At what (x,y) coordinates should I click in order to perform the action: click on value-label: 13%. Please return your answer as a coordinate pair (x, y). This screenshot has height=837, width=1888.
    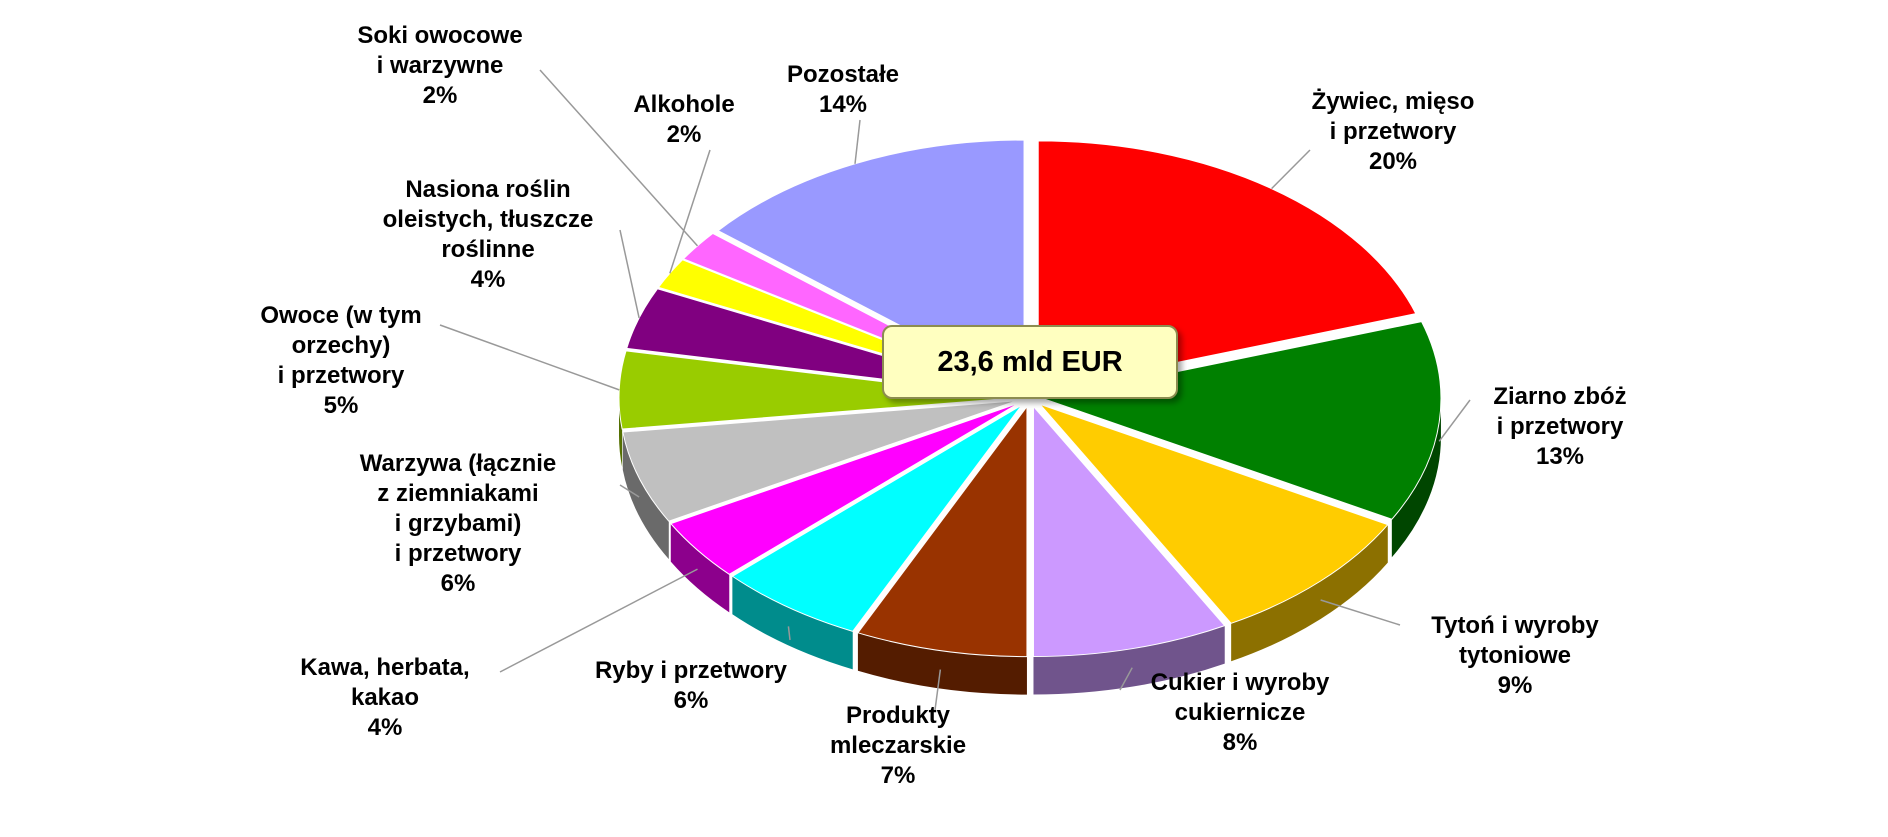
    Looking at the image, I should click on (1560, 456).